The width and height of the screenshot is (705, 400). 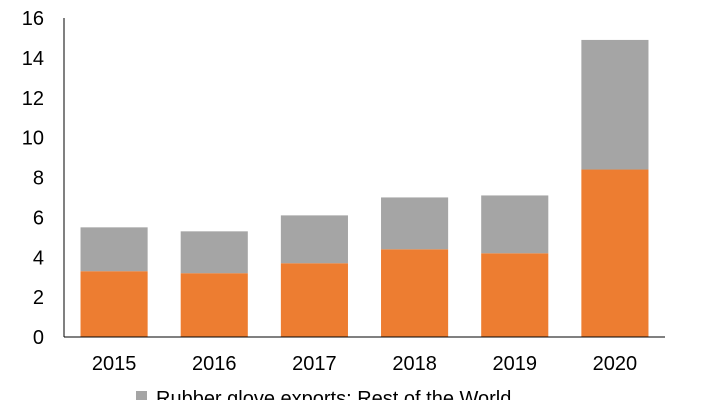 What do you see at coordinates (314, 364) in the screenshot?
I see `x-tick-label: 2017` at bounding box center [314, 364].